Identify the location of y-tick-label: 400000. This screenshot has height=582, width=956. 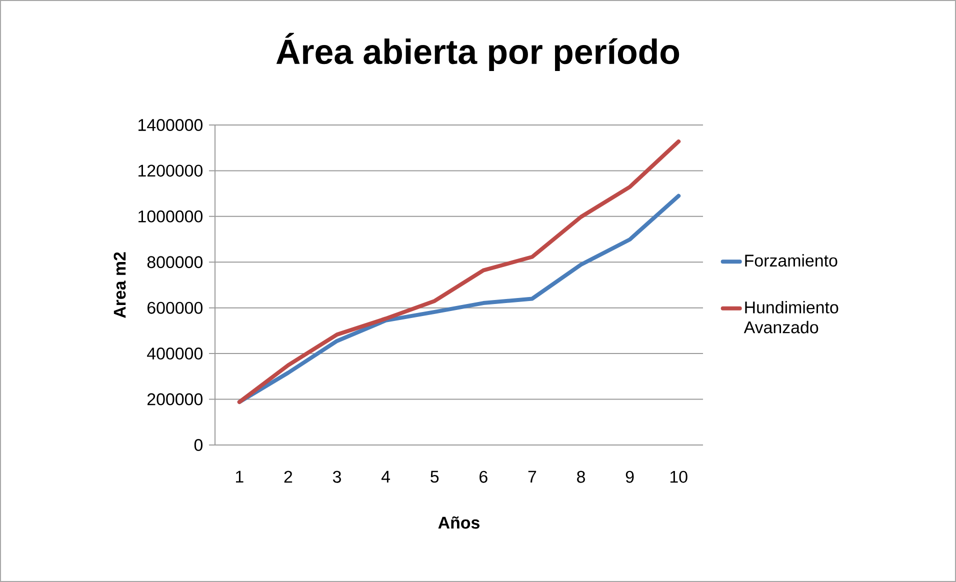
(174, 354).